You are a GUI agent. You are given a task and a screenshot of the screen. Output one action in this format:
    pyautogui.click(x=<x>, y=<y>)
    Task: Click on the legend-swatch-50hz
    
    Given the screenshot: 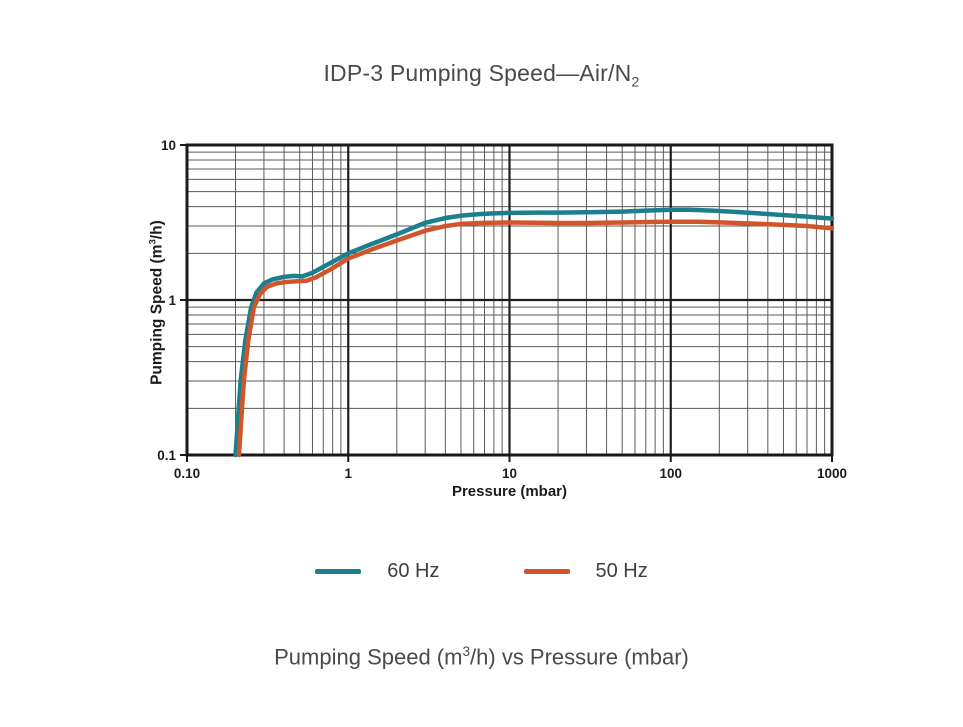 What is the action you would take?
    pyautogui.click(x=546, y=571)
    